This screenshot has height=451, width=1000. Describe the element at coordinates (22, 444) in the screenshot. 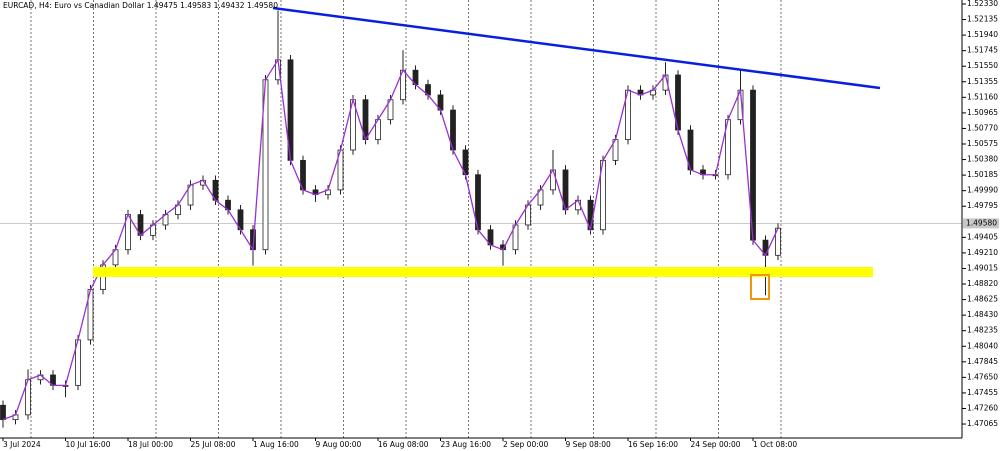

I see `x-tick-label: 3 Jul 2024` at that location.